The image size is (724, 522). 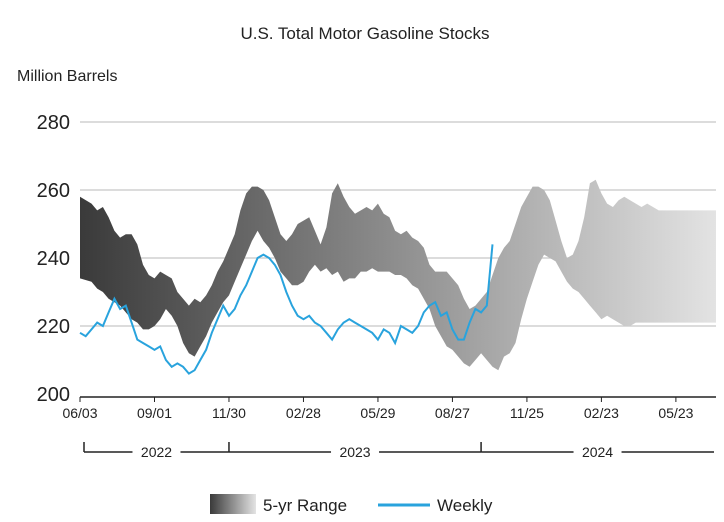 What do you see at coordinates (156, 452) in the screenshot?
I see `year-label-2022: 2022` at bounding box center [156, 452].